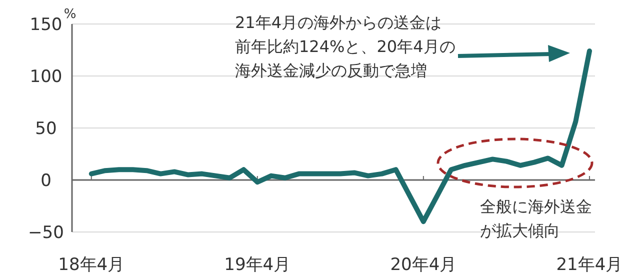  I want to click on x-tick-label: 18年4月, so click(91, 265).